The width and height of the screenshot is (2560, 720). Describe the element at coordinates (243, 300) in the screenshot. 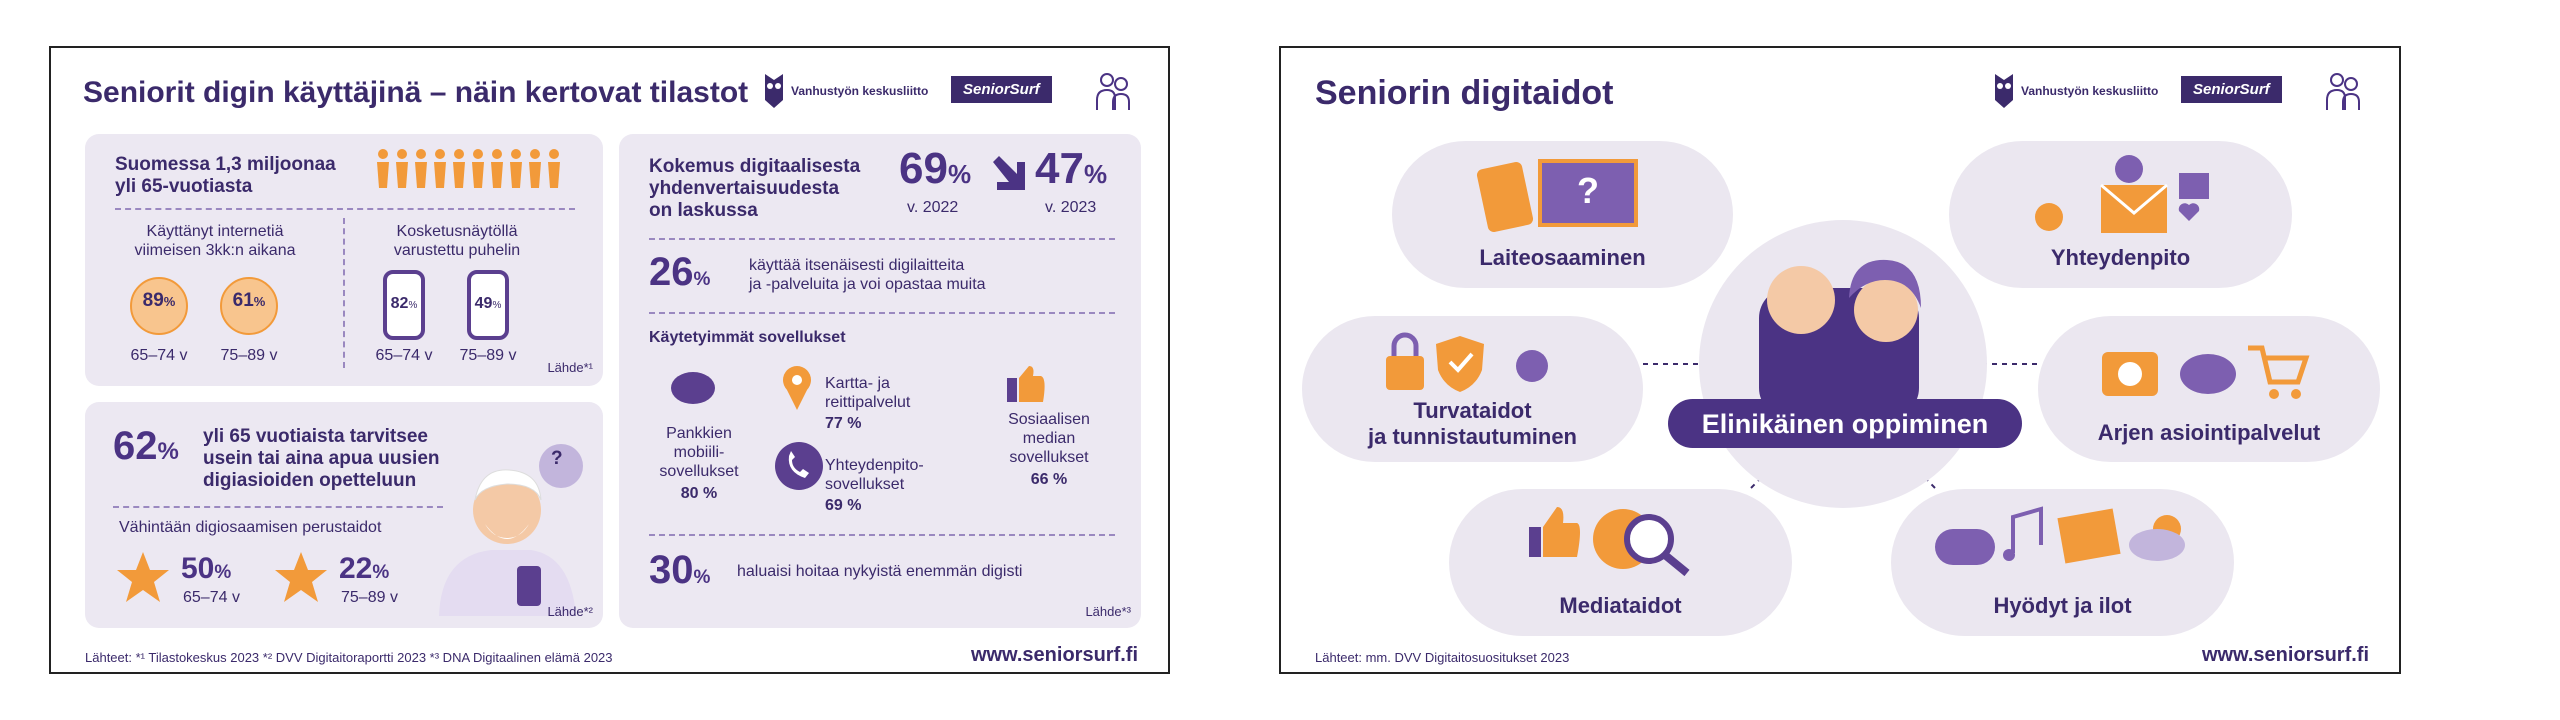

I see `stat-value: 61` at that location.